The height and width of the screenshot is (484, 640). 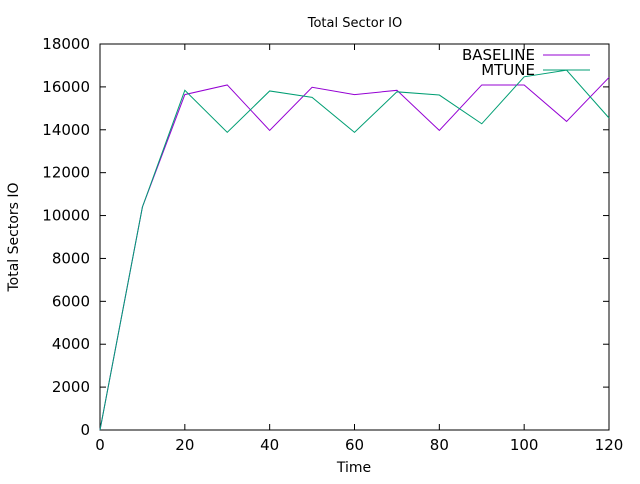 What do you see at coordinates (66, 44) in the screenshot?
I see `y-tick-label: 18000` at bounding box center [66, 44].